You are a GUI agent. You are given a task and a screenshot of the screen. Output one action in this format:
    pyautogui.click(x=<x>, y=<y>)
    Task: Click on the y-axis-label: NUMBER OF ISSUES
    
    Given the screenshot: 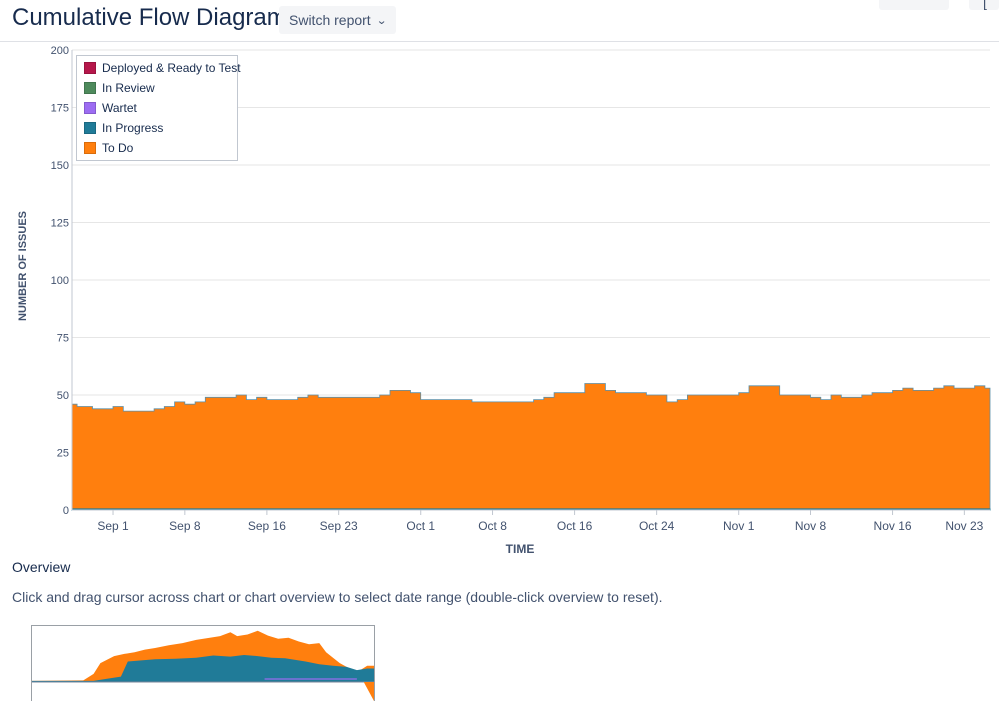 What is the action you would take?
    pyautogui.click(x=23, y=266)
    